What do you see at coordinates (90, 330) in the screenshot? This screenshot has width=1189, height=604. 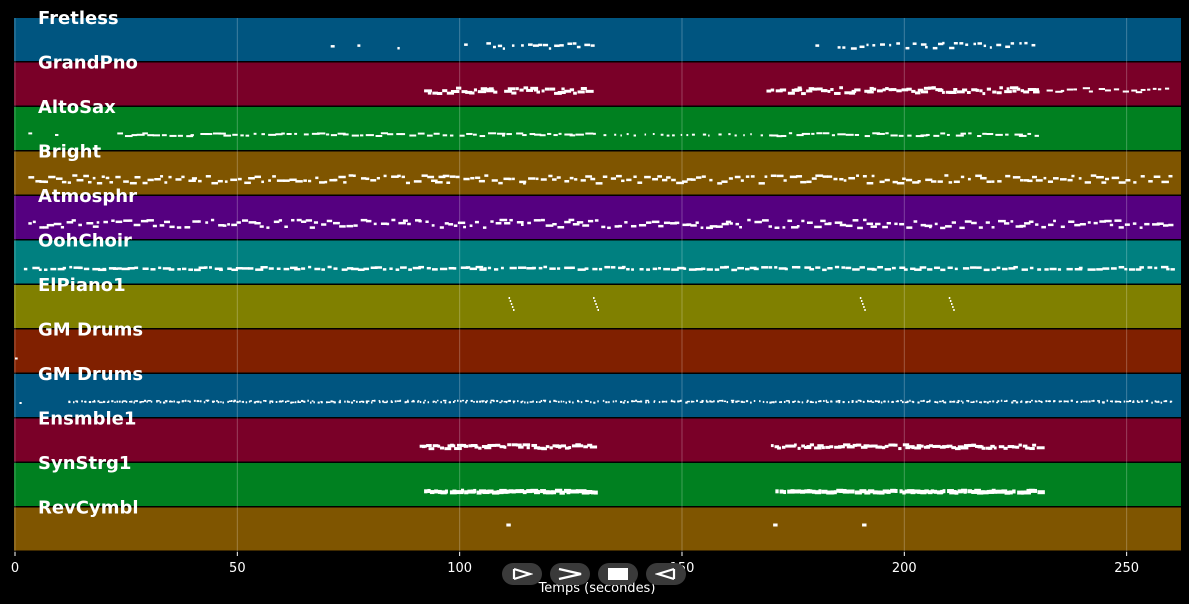 I see `track-label: GM Drums` at bounding box center [90, 330].